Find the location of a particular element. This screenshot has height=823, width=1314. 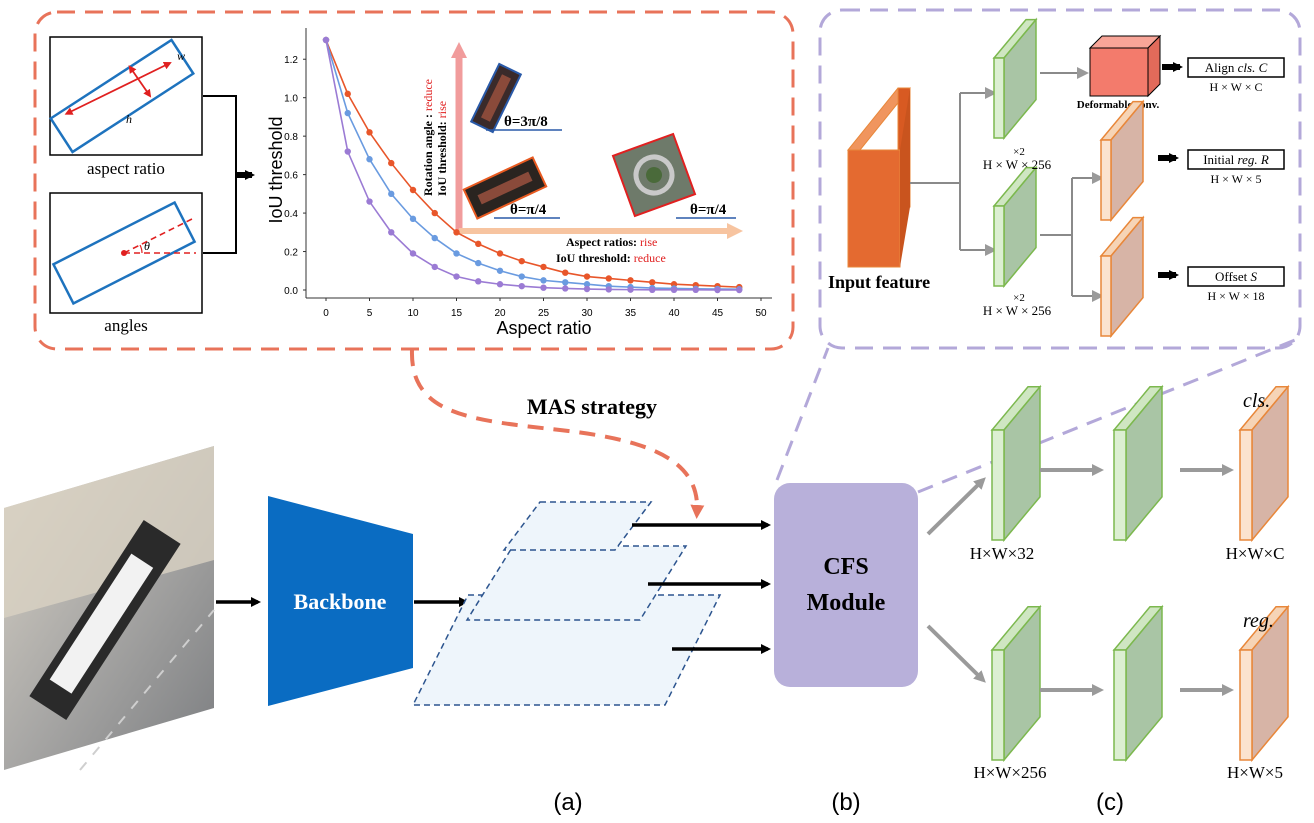

align-cls-box is located at coordinates (1236, 67).